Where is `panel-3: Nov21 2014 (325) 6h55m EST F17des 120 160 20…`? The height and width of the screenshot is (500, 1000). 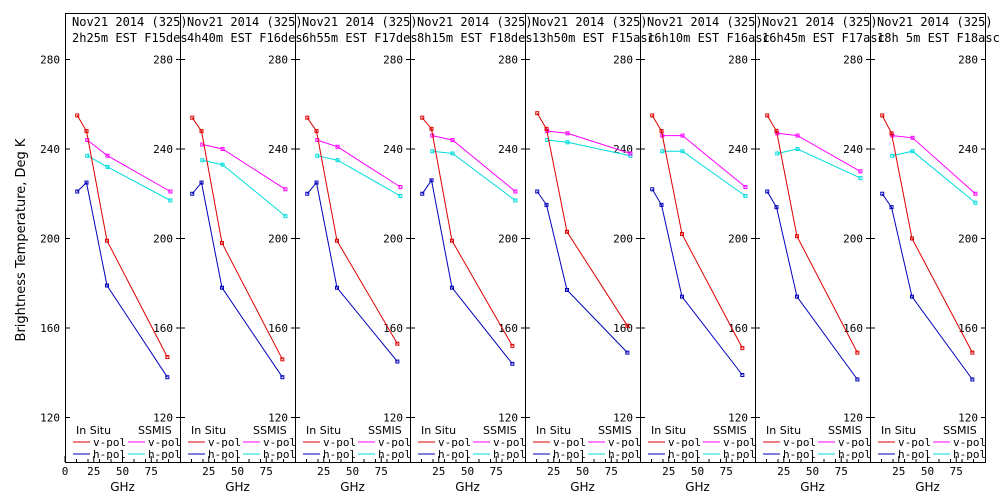 panel-3: Nov21 2014 (325) 6h55m EST F17des 120 160 20… is located at coordinates (356, 253).